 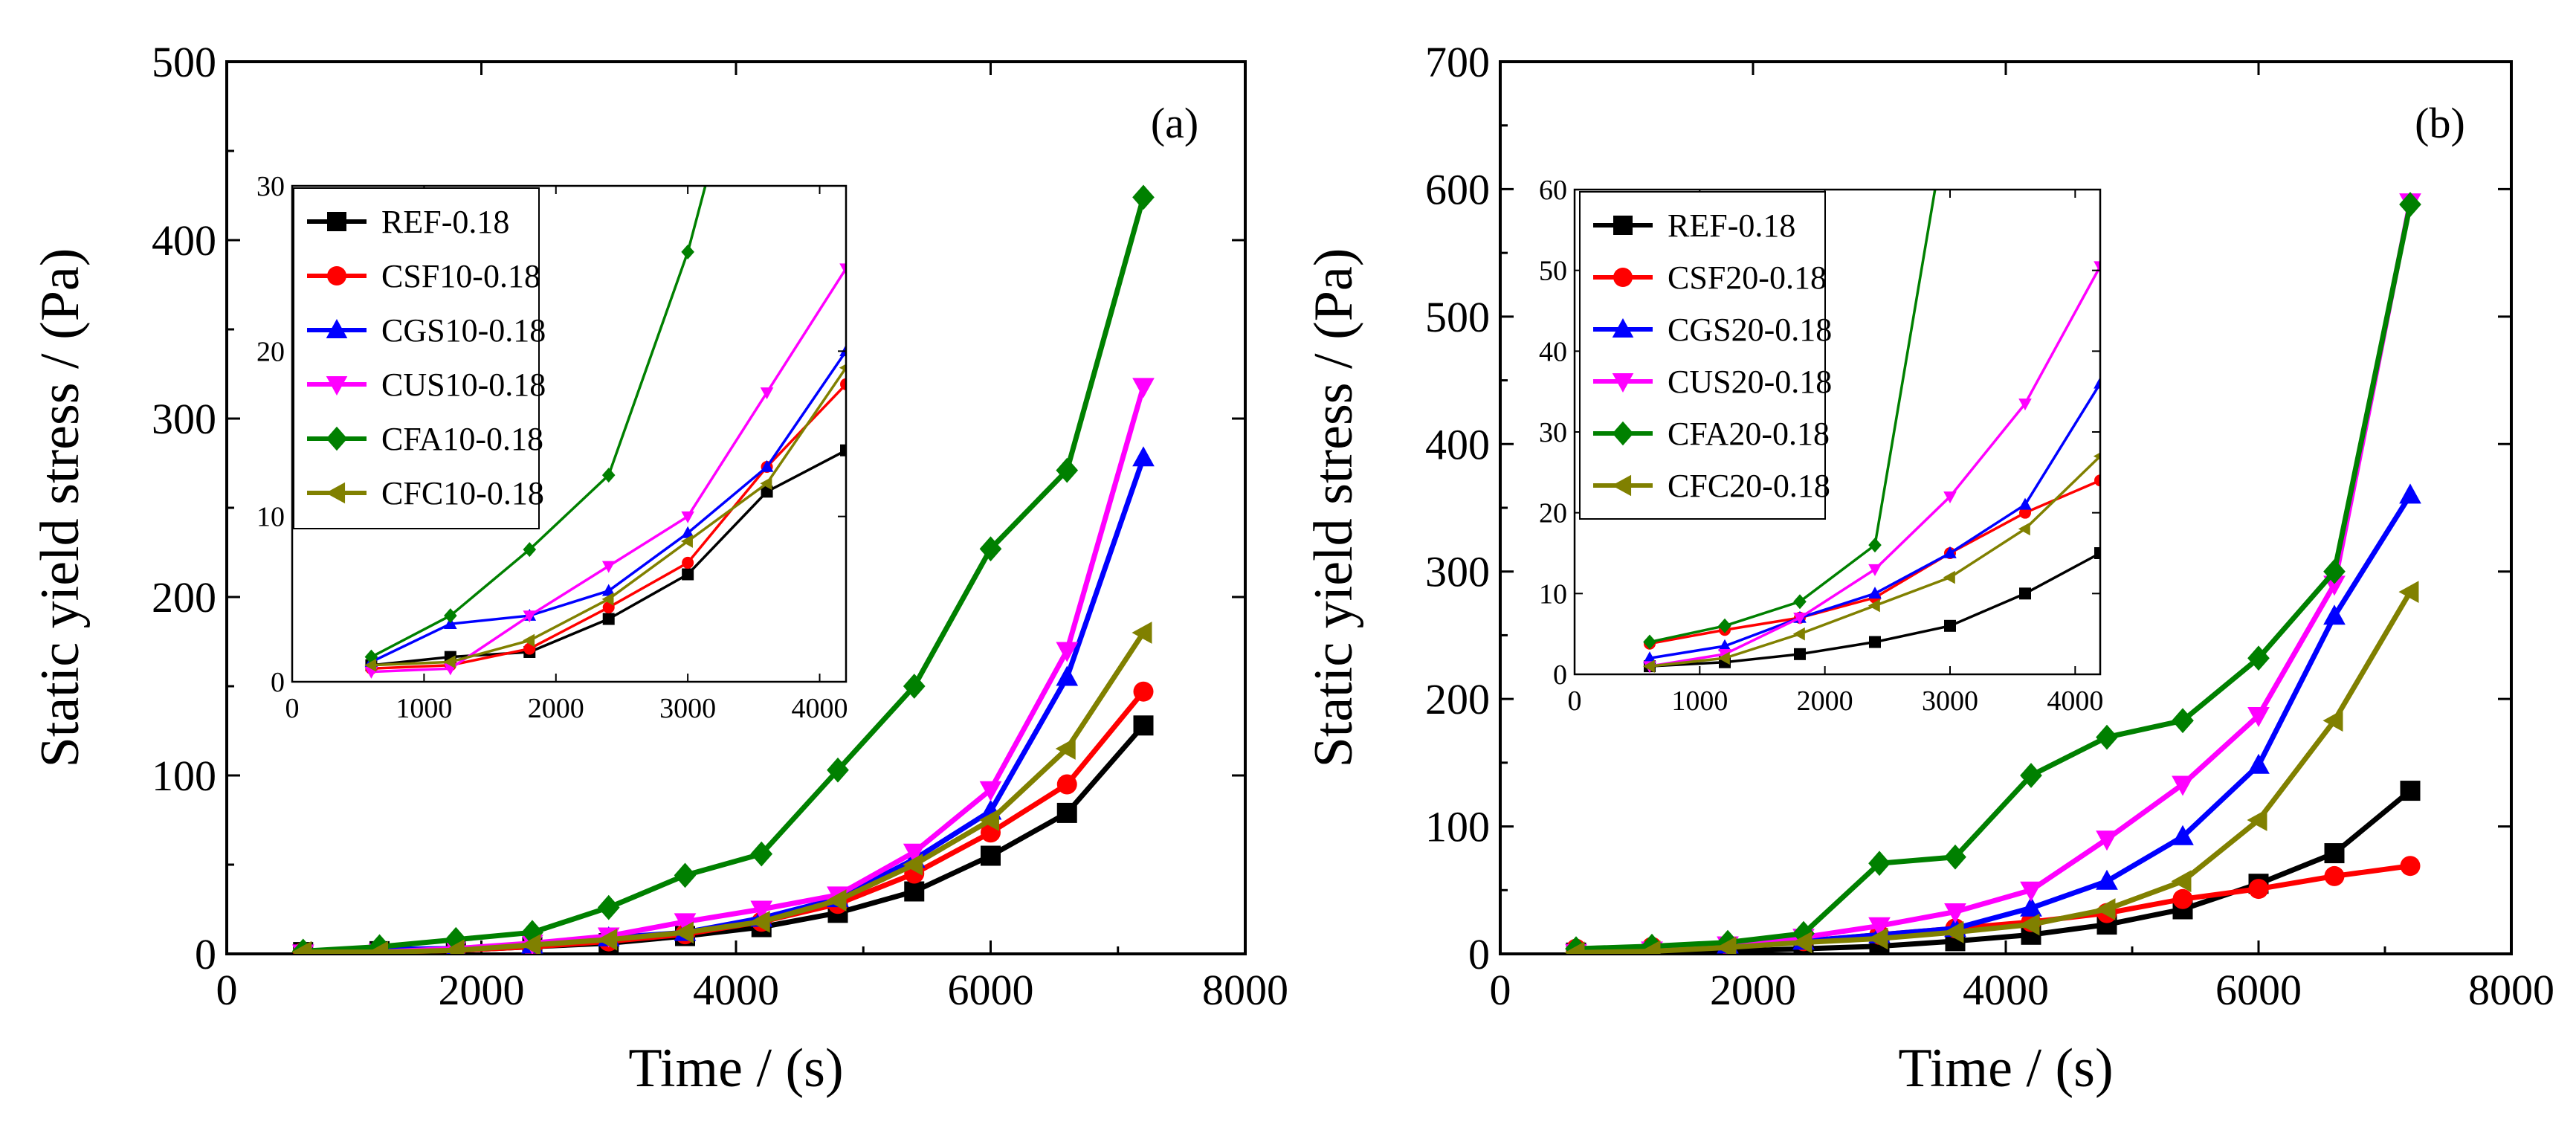 I want to click on y-axis-title: Static yield stress / (Pa), so click(x=1333, y=508).